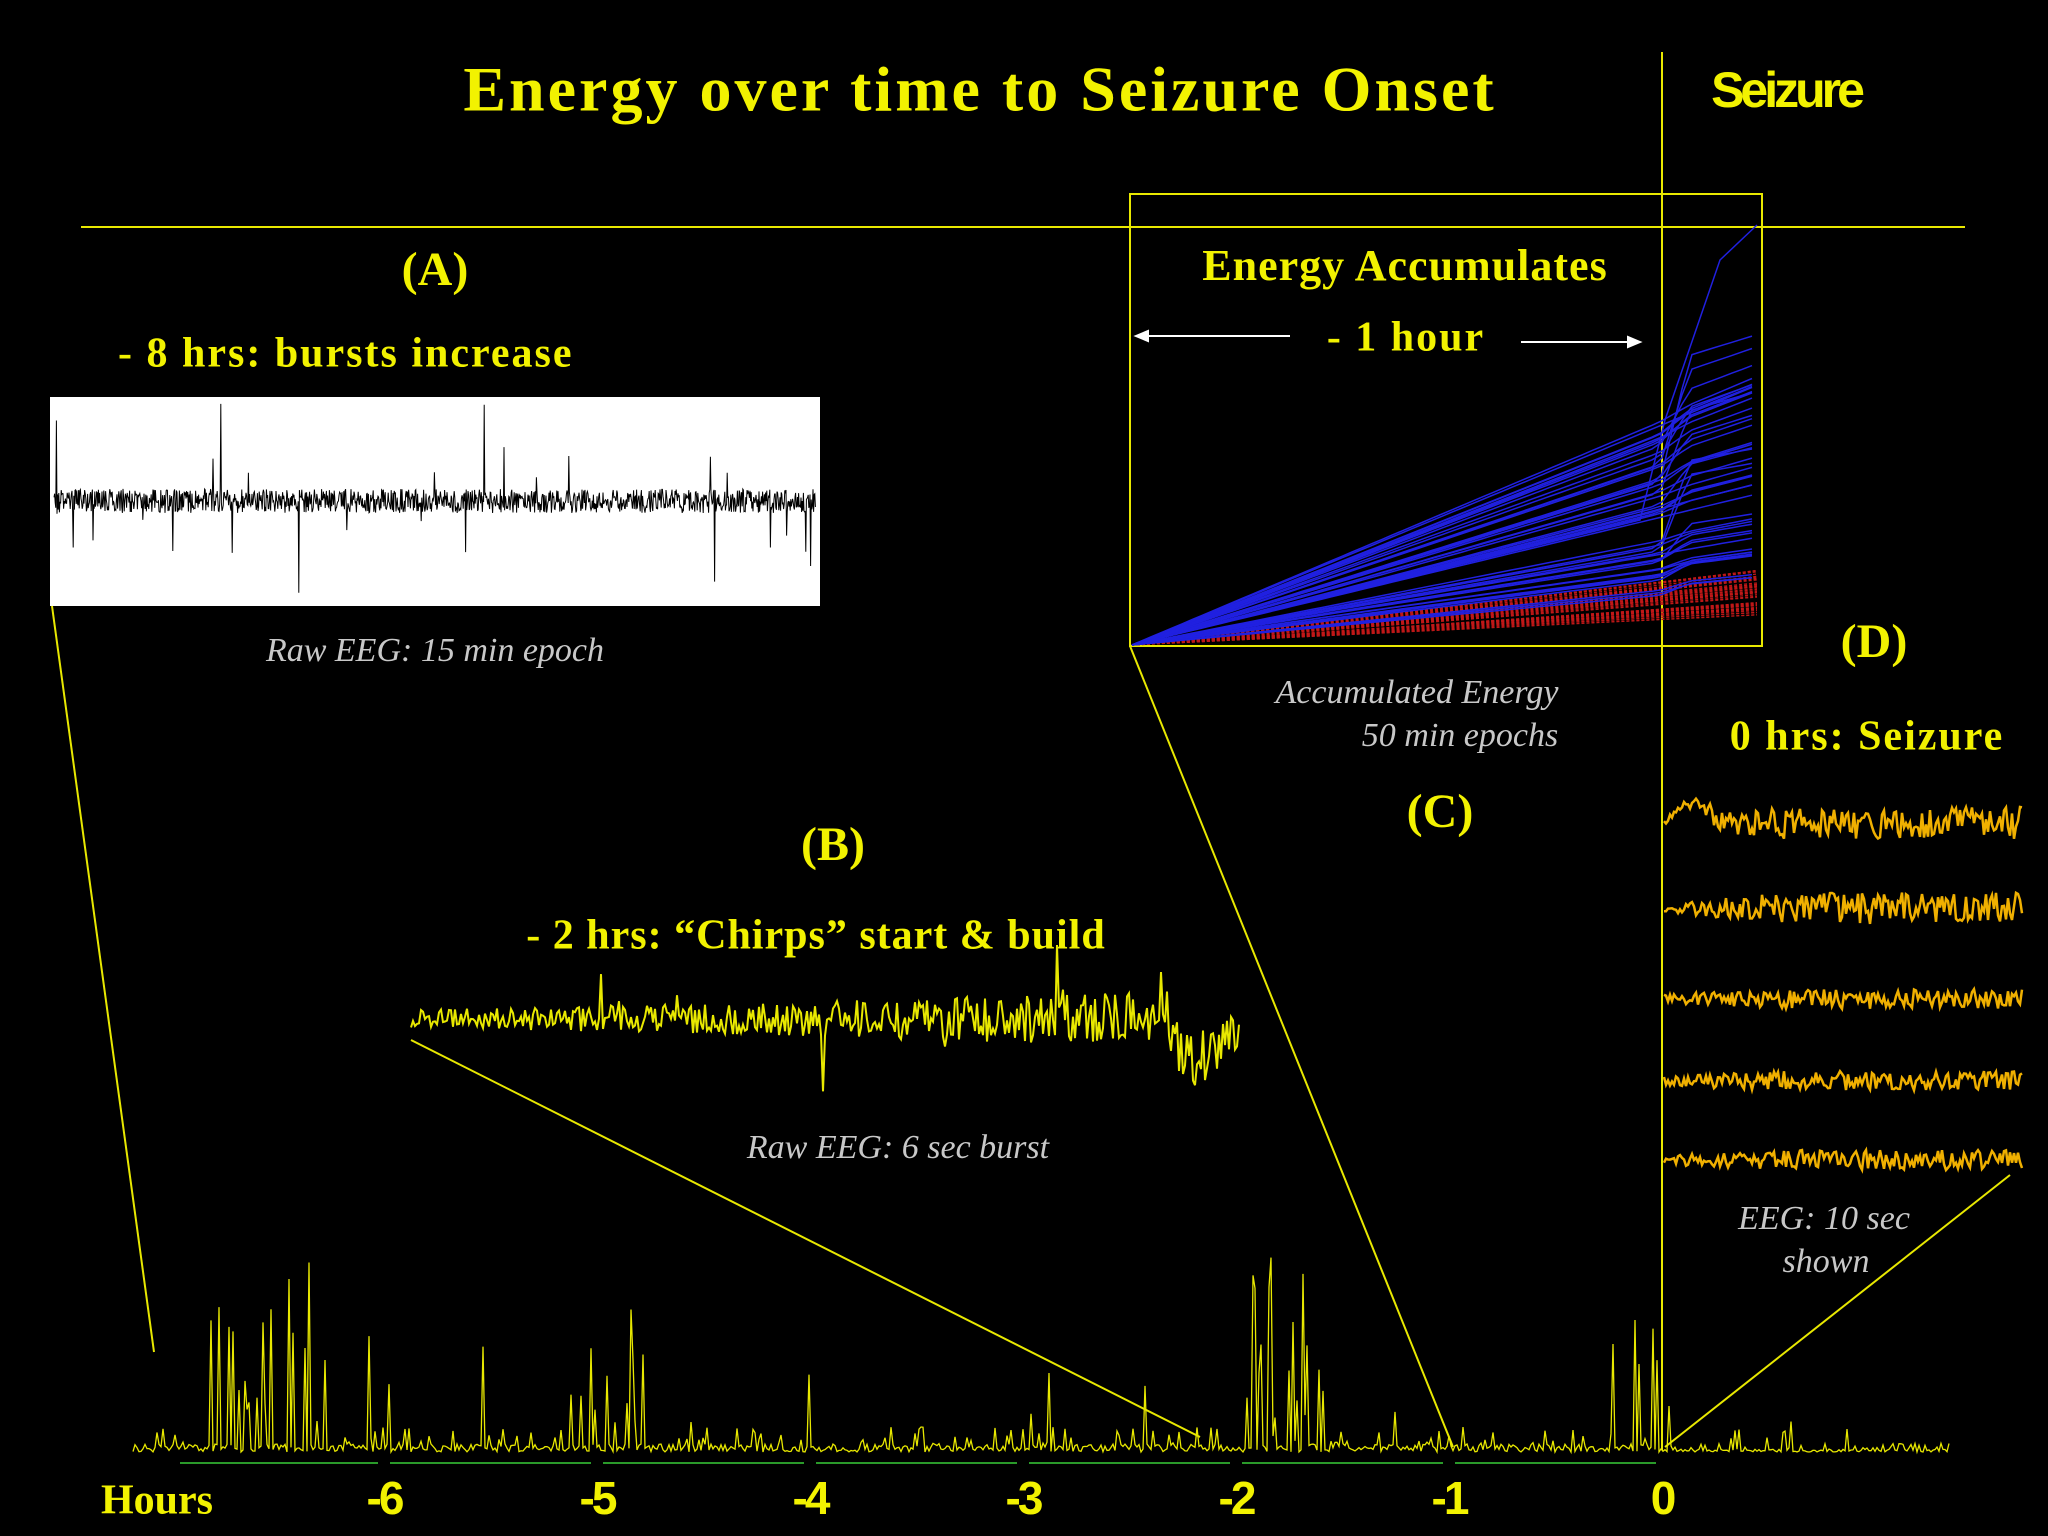  I want to click on energy-curves, so click(1444, 435).